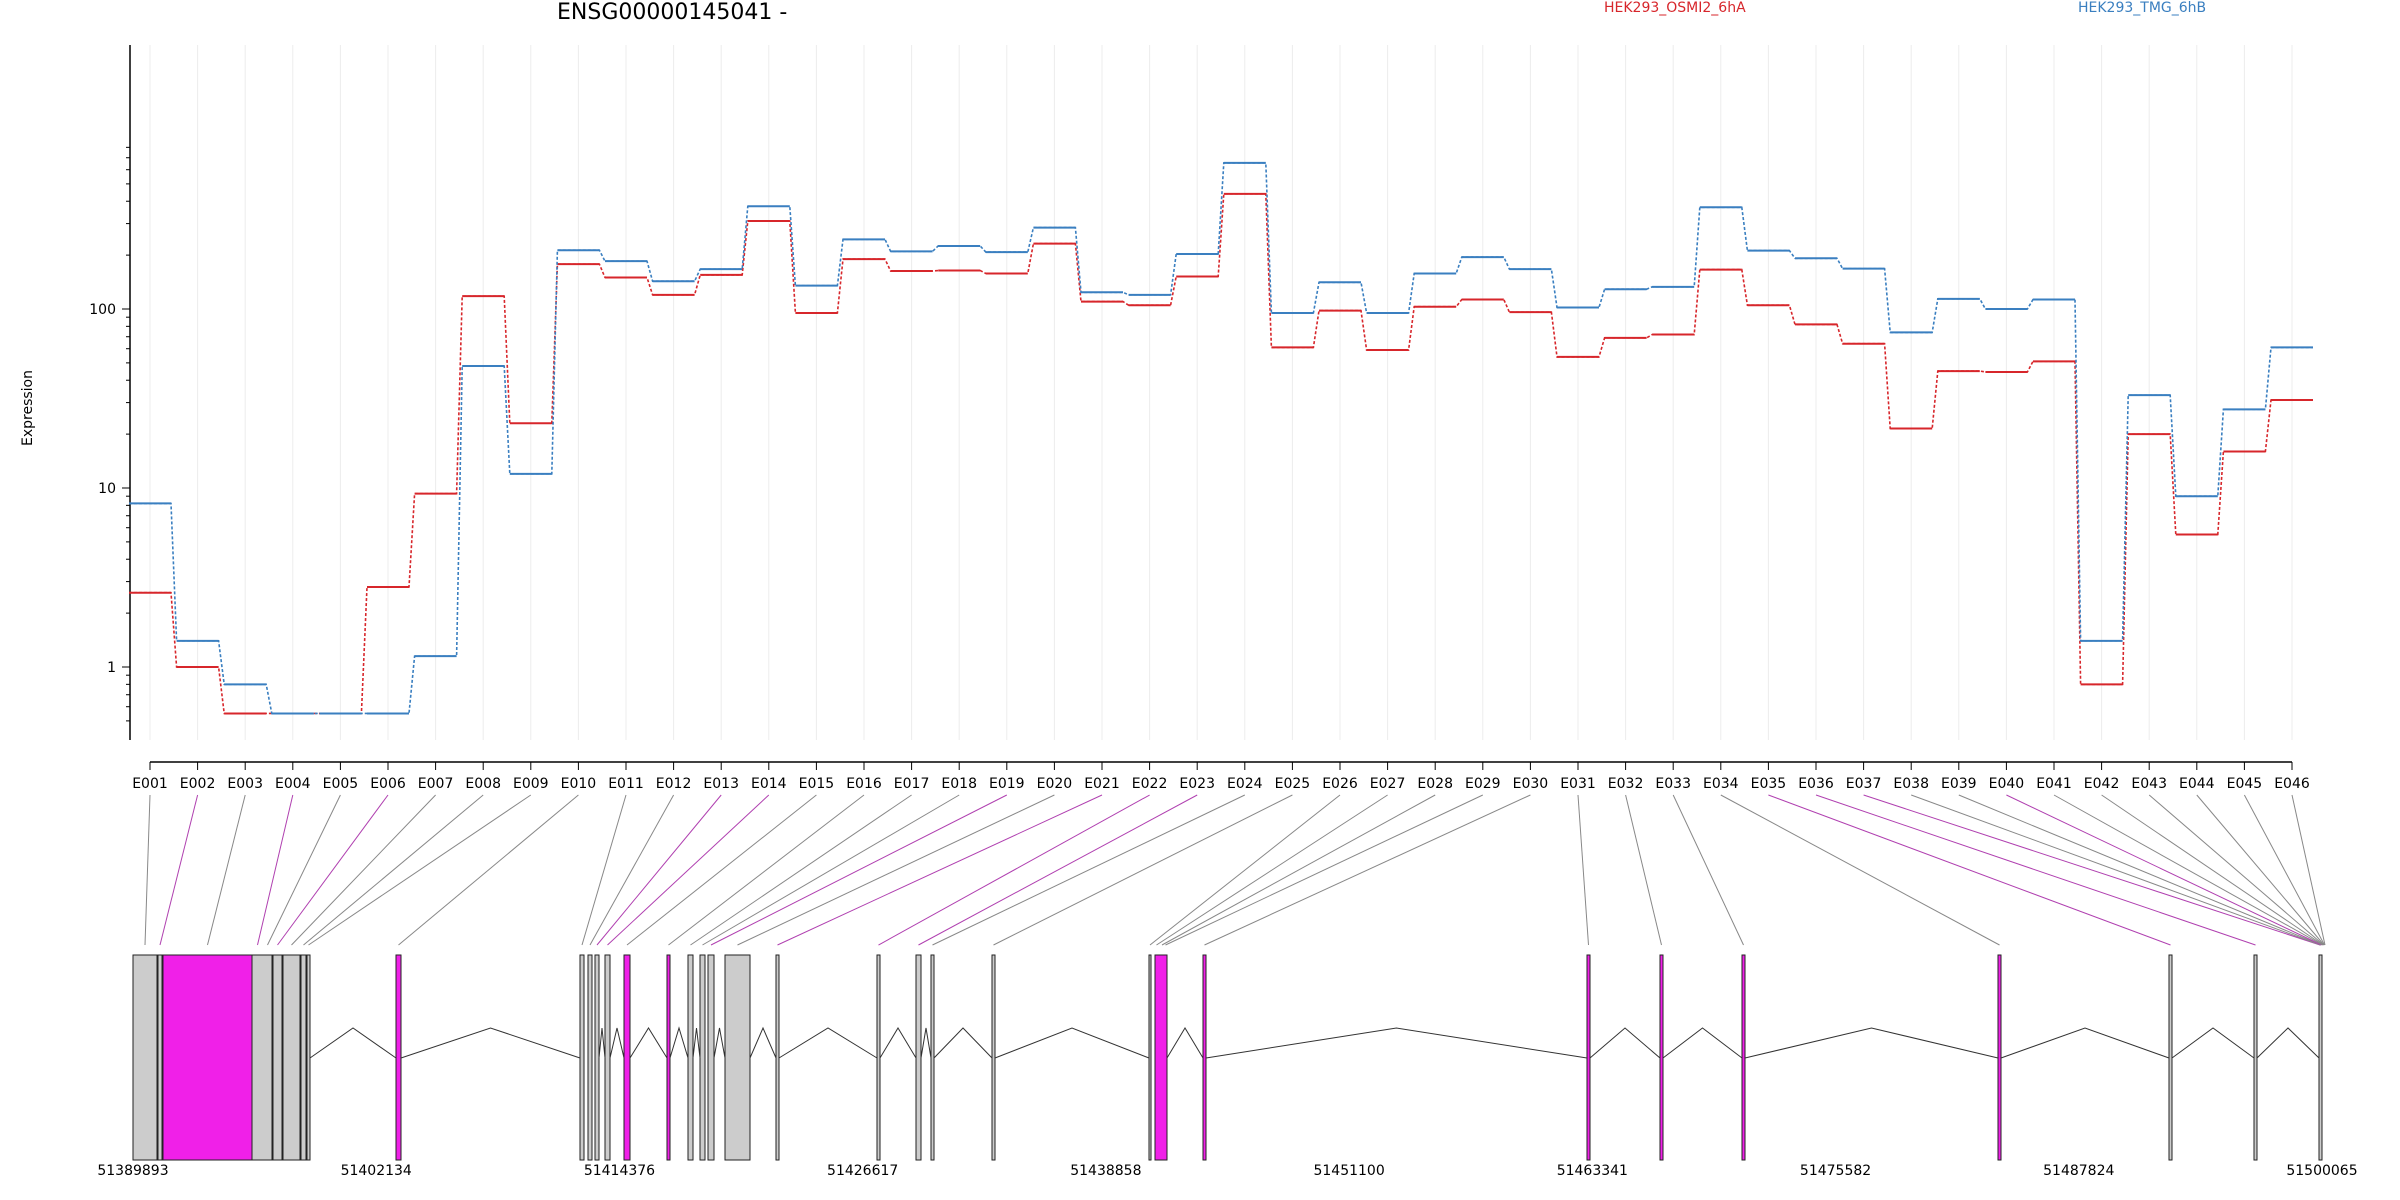 This screenshot has width=2400, height=1200. I want to click on x-tick-label-e005: E005, so click(341, 784).